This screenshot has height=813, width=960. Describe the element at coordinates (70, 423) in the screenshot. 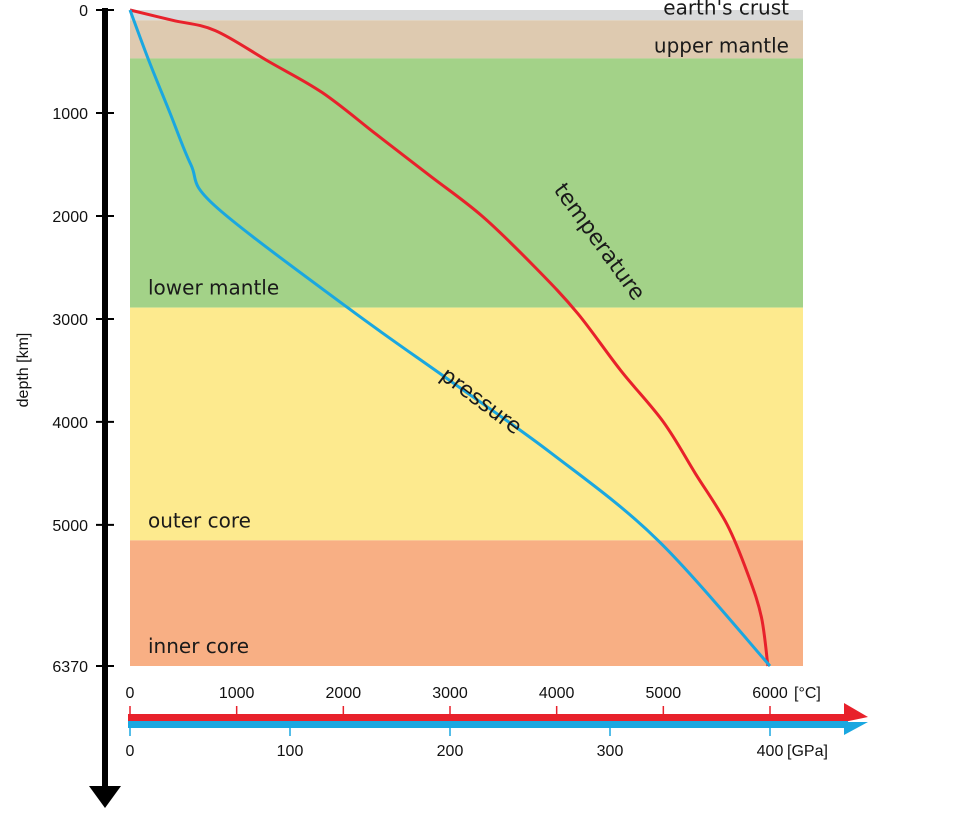

I see `depth-tick-label: 4000` at that location.